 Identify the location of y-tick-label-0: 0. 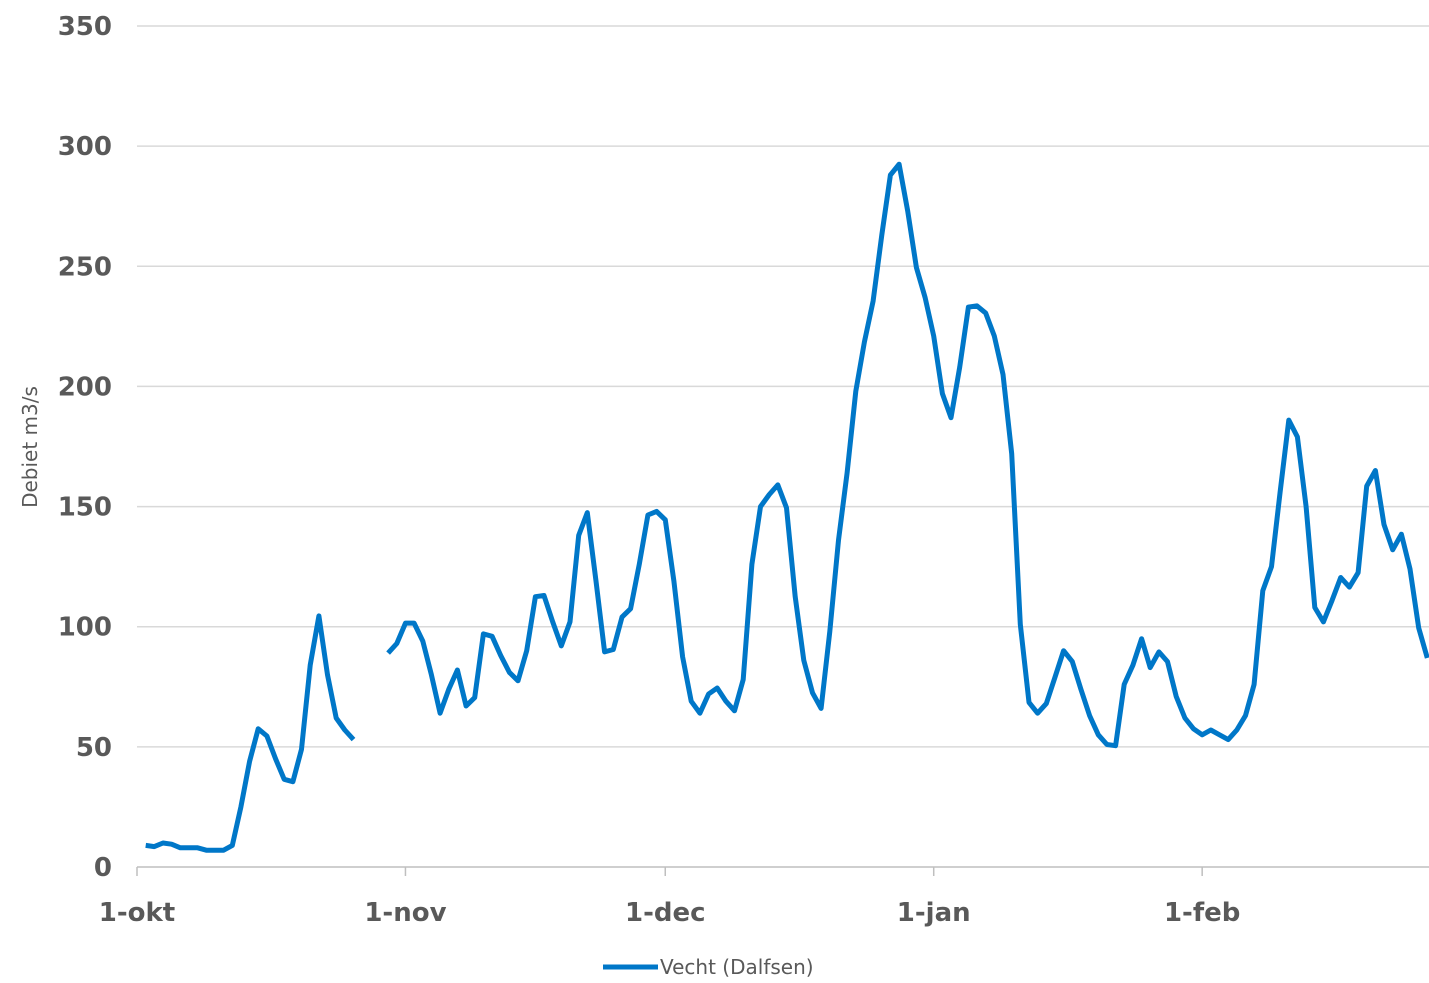
(103, 868).